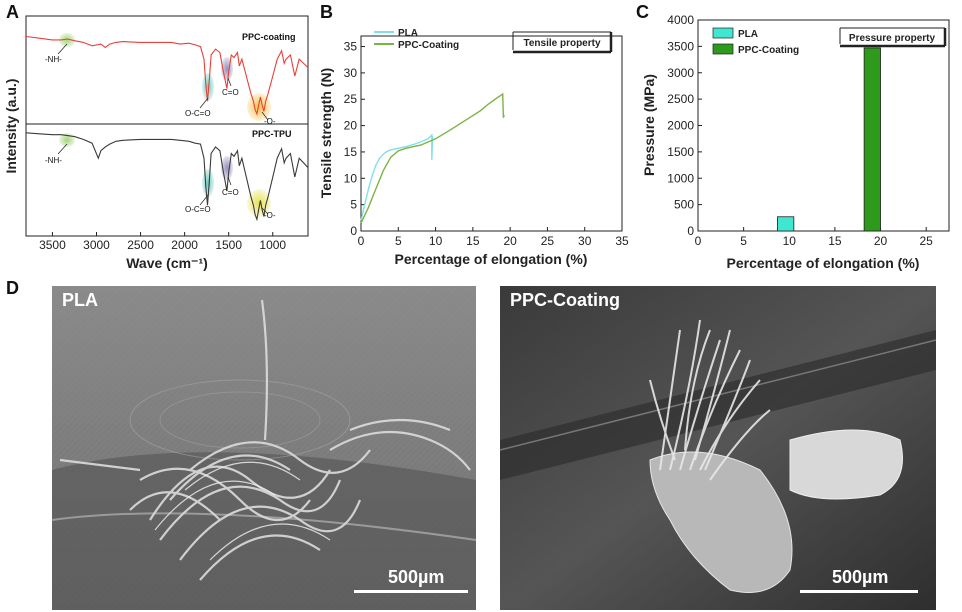  I want to click on leader-ether-top, so click(265, 116).